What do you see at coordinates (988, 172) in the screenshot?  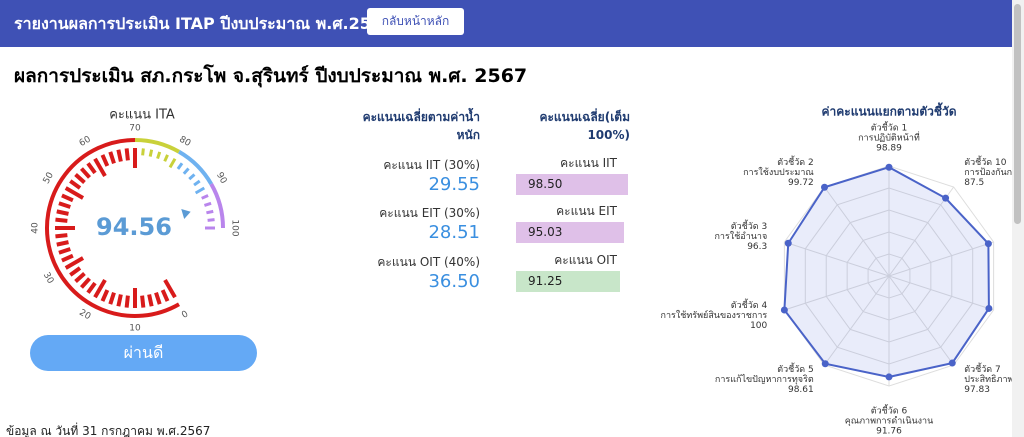 I see `radar-axis-label: การป้องกันการทุจริต` at bounding box center [988, 172].